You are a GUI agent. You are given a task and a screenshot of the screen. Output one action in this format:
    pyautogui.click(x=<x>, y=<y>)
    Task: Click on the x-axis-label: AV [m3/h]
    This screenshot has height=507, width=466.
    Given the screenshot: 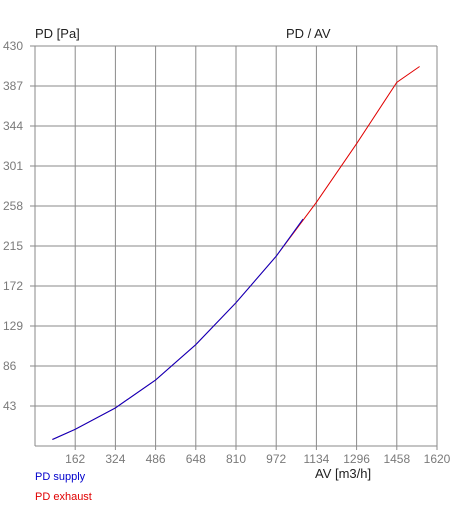 What is the action you would take?
    pyautogui.click(x=343, y=473)
    